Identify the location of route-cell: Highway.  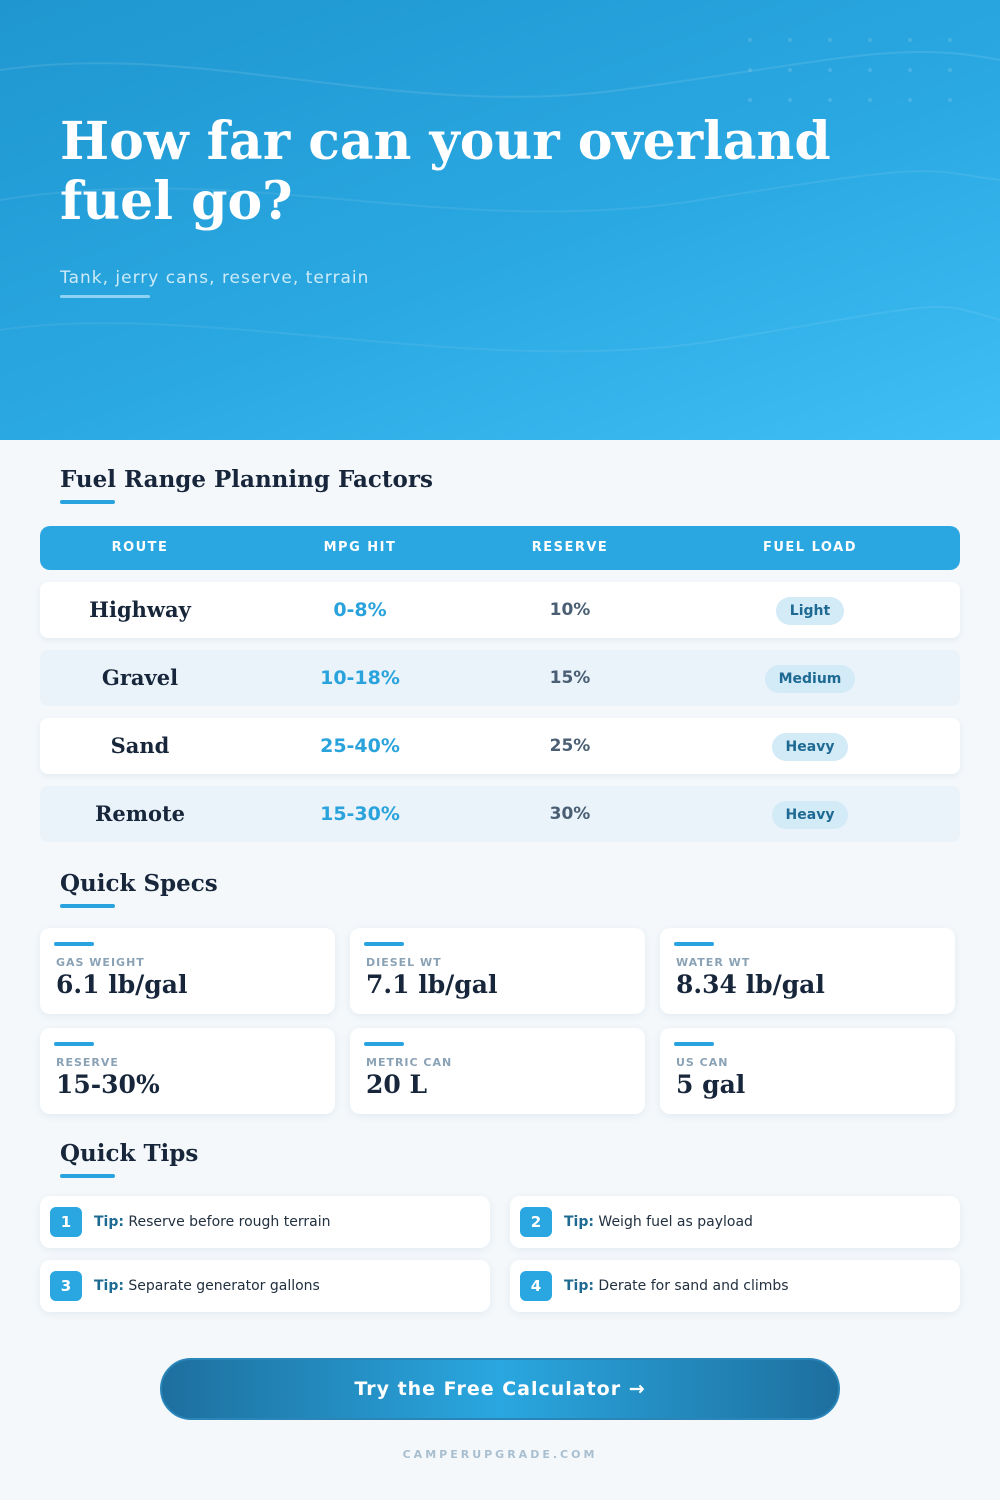
(140, 609).